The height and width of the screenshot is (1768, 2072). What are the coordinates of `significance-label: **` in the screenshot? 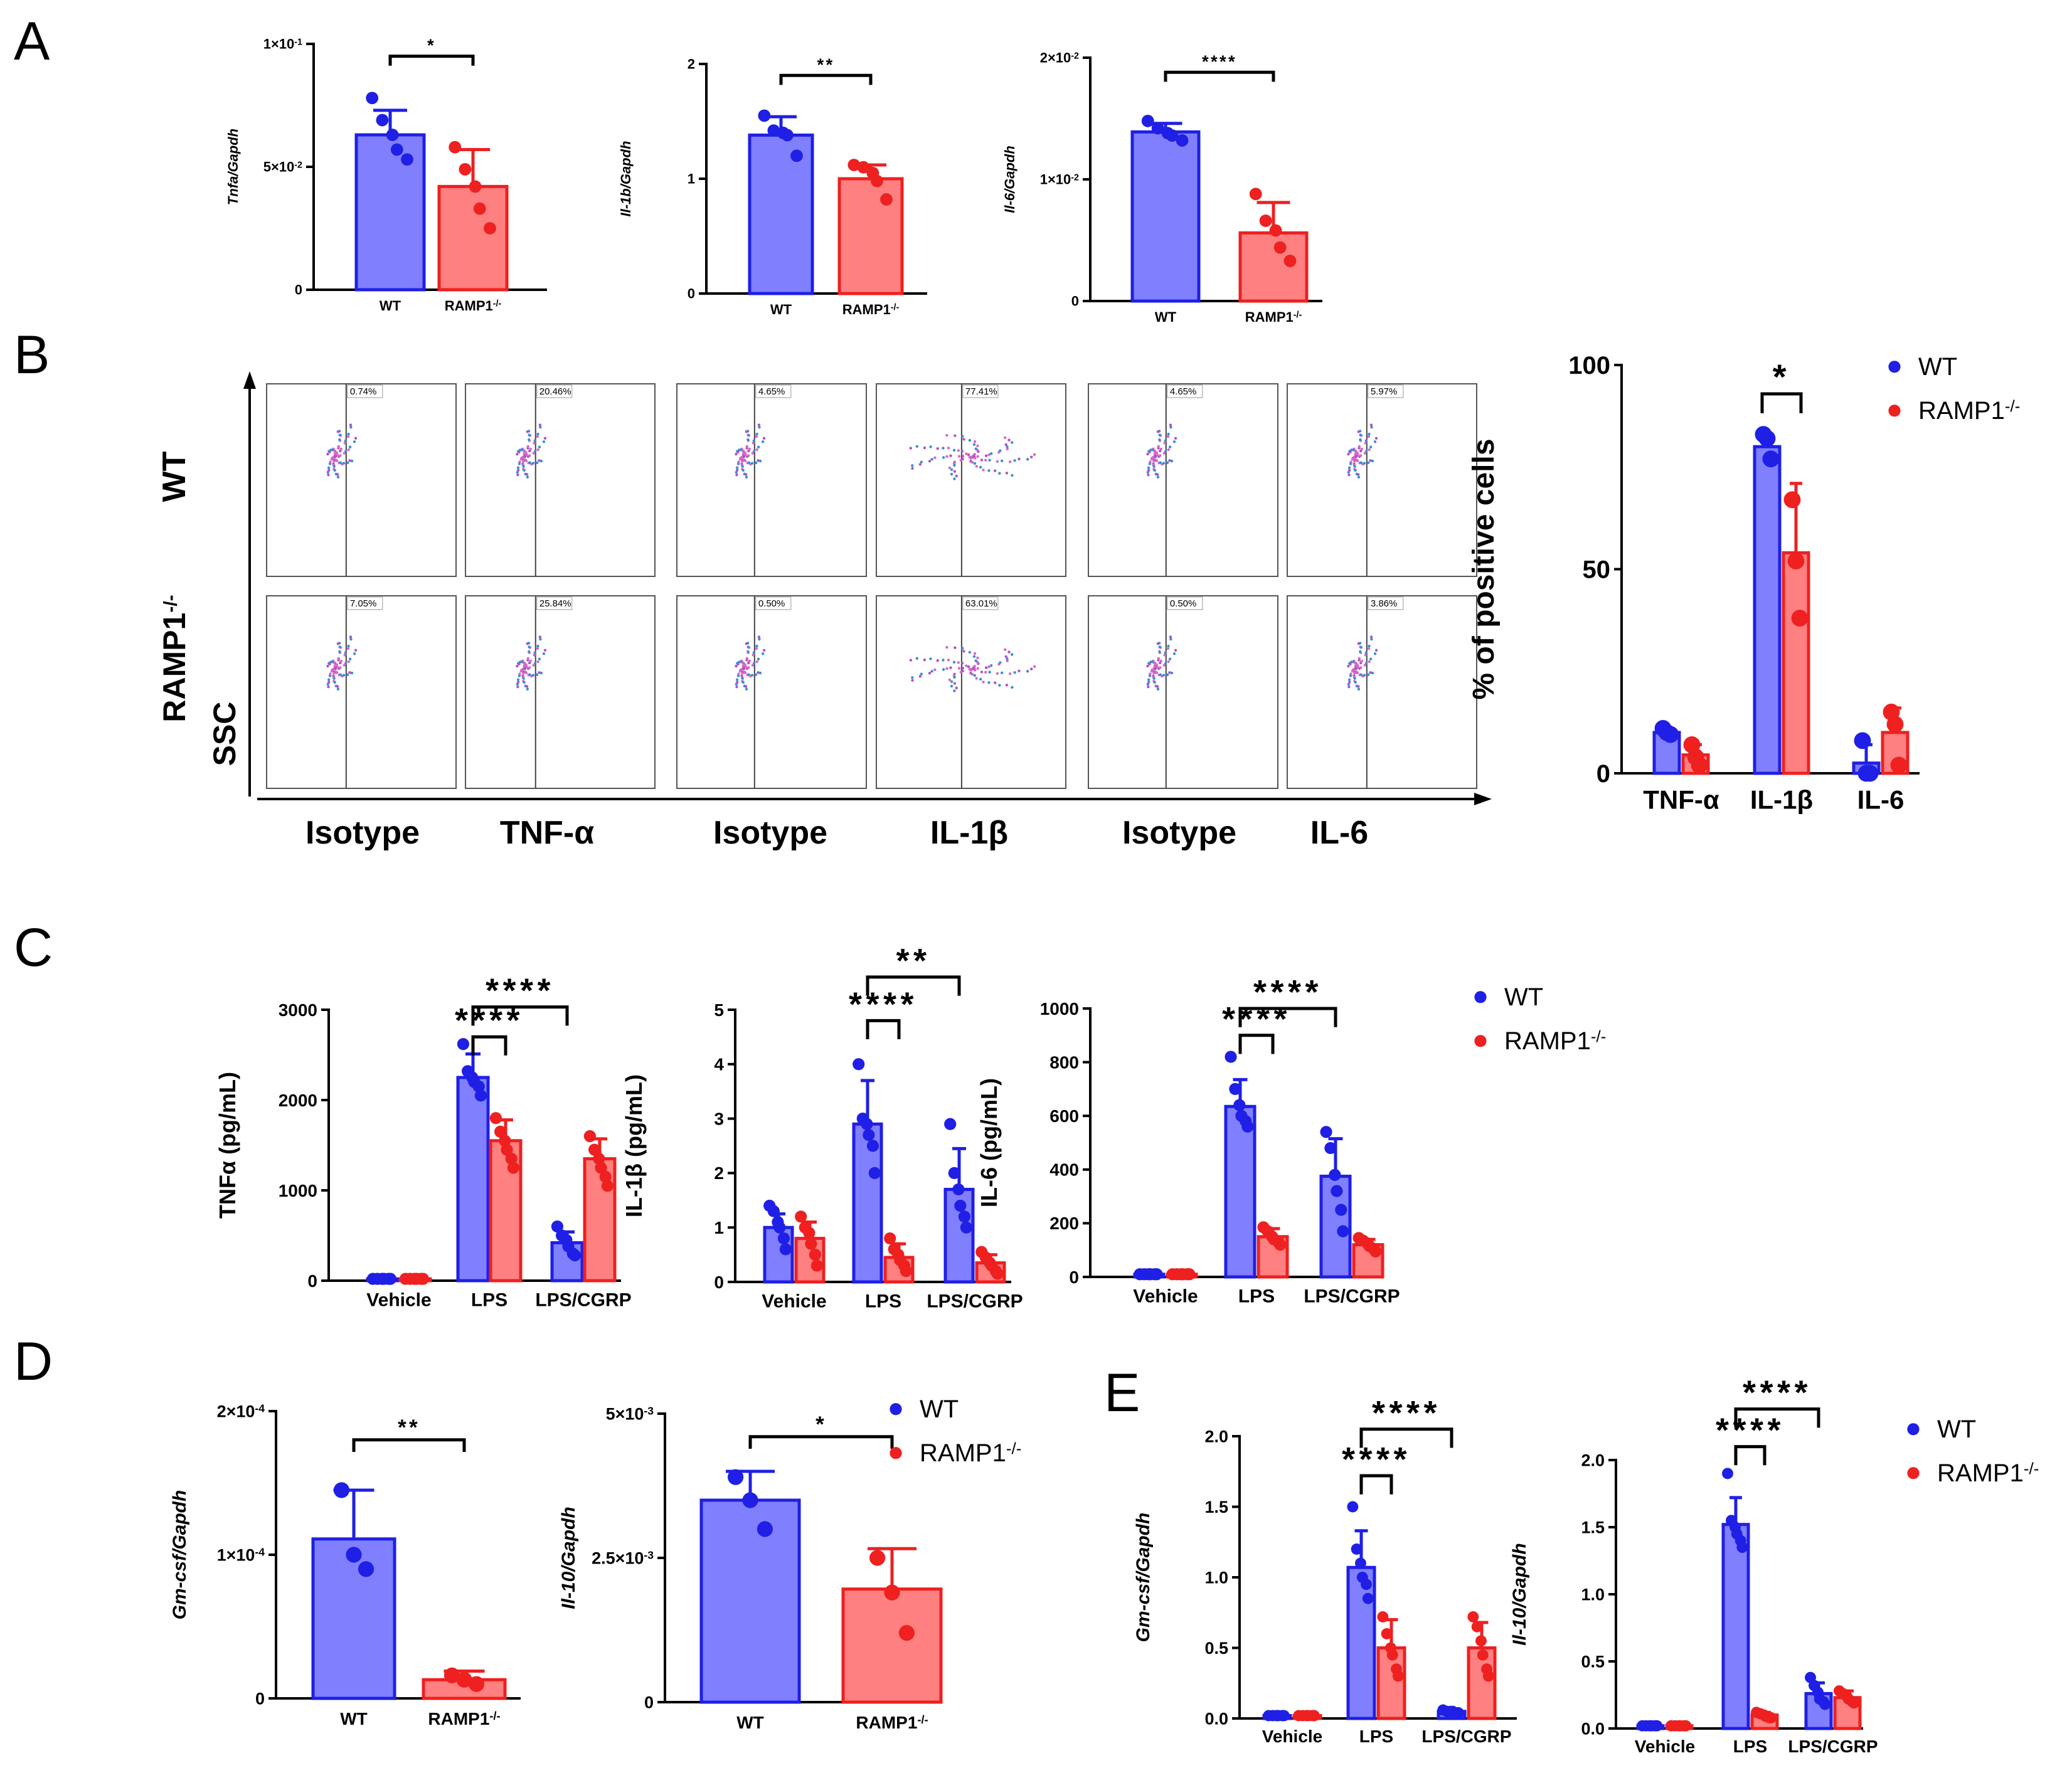 It's located at (825, 65).